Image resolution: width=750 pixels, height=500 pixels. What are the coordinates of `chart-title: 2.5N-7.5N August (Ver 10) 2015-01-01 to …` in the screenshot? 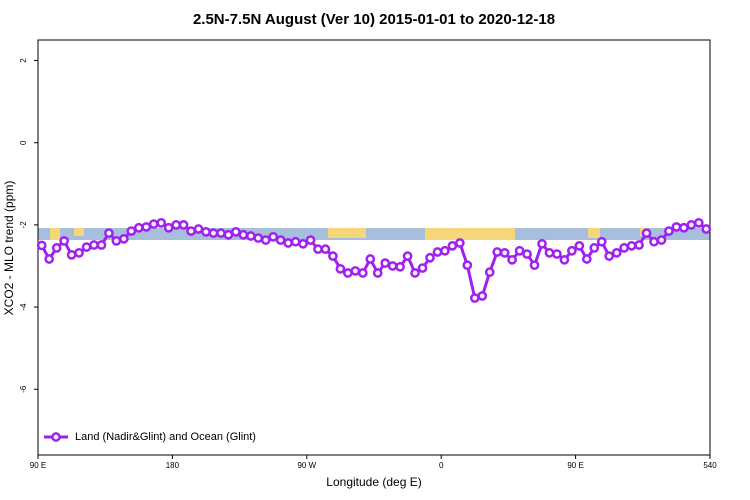 It's located at (374, 19).